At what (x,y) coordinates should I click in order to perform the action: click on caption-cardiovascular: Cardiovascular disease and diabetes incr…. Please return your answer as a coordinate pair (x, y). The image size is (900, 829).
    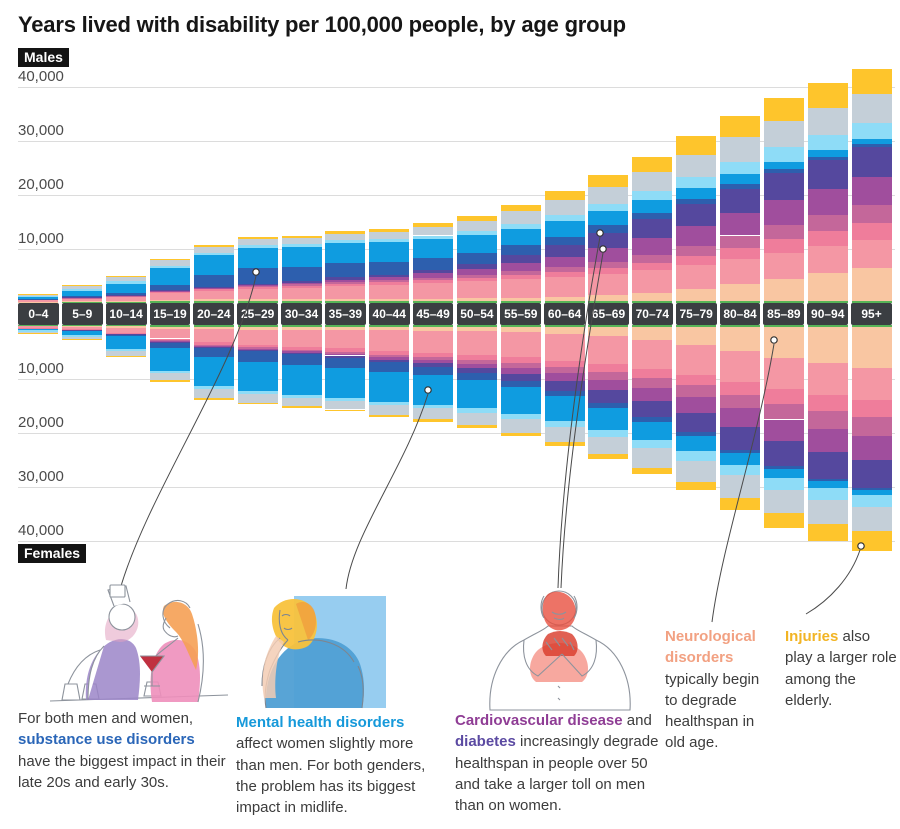
    Looking at the image, I should click on (558, 763).